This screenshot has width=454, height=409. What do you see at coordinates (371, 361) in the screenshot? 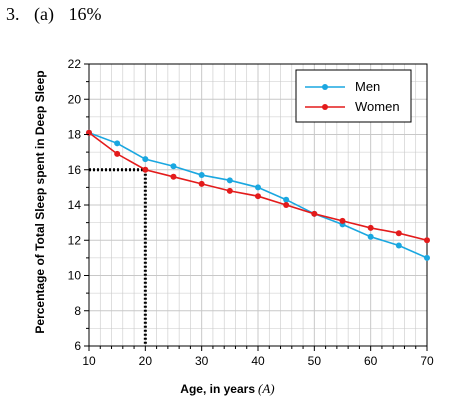
I see `x-tick-label: 60` at bounding box center [371, 361].